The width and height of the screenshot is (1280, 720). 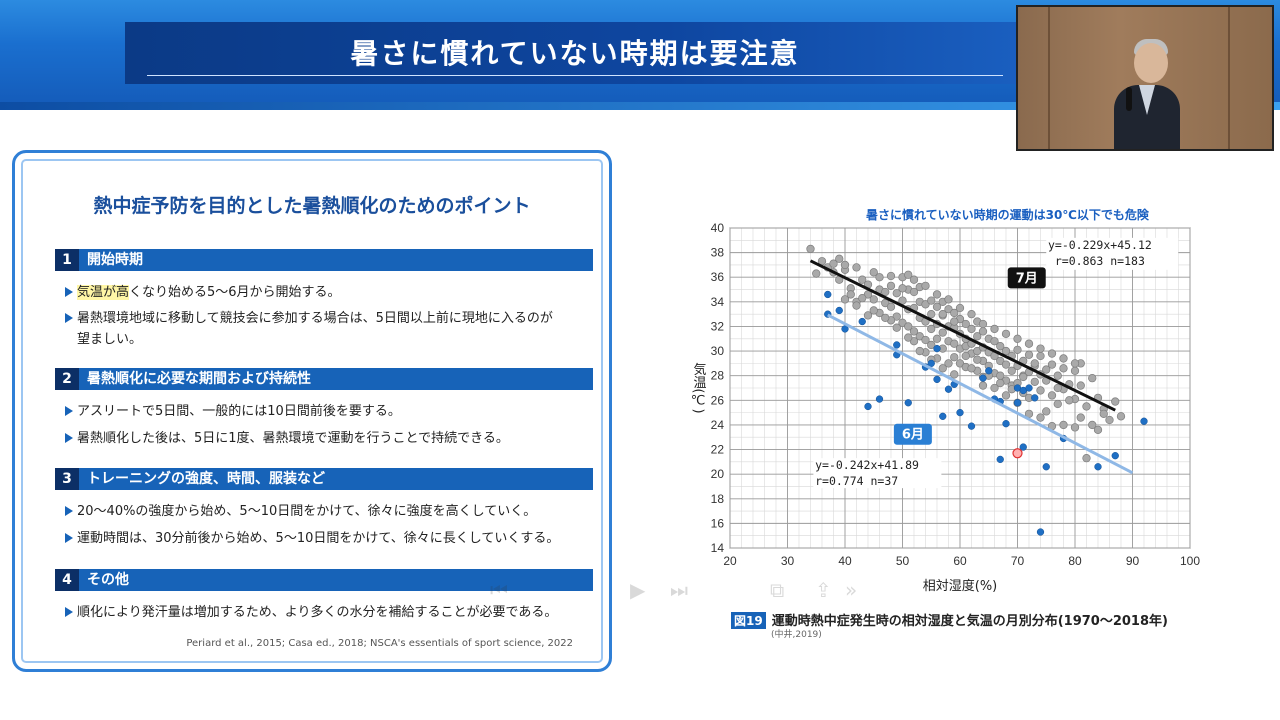 What do you see at coordinates (331, 318) in the screenshot?
I see `bullet-item: 暑熱環境地域に移動して競技会に参加する場合は、5日間以上前に現地に入るのが` at bounding box center [331, 318].